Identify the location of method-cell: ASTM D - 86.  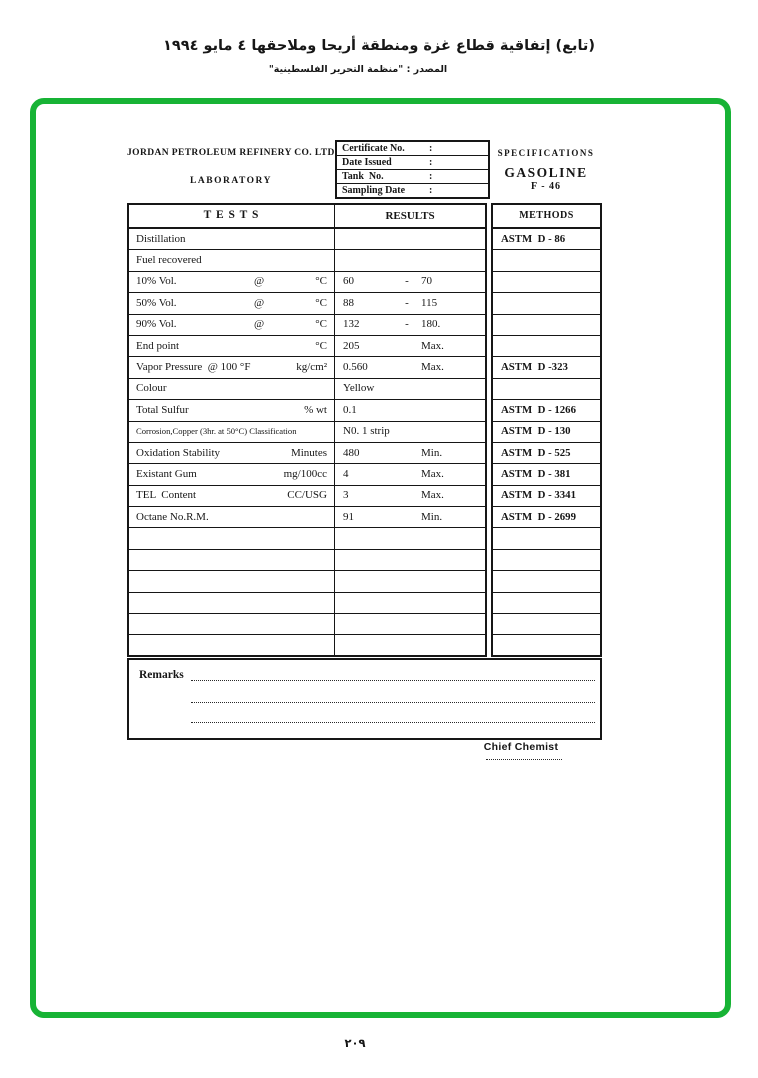
(546, 240).